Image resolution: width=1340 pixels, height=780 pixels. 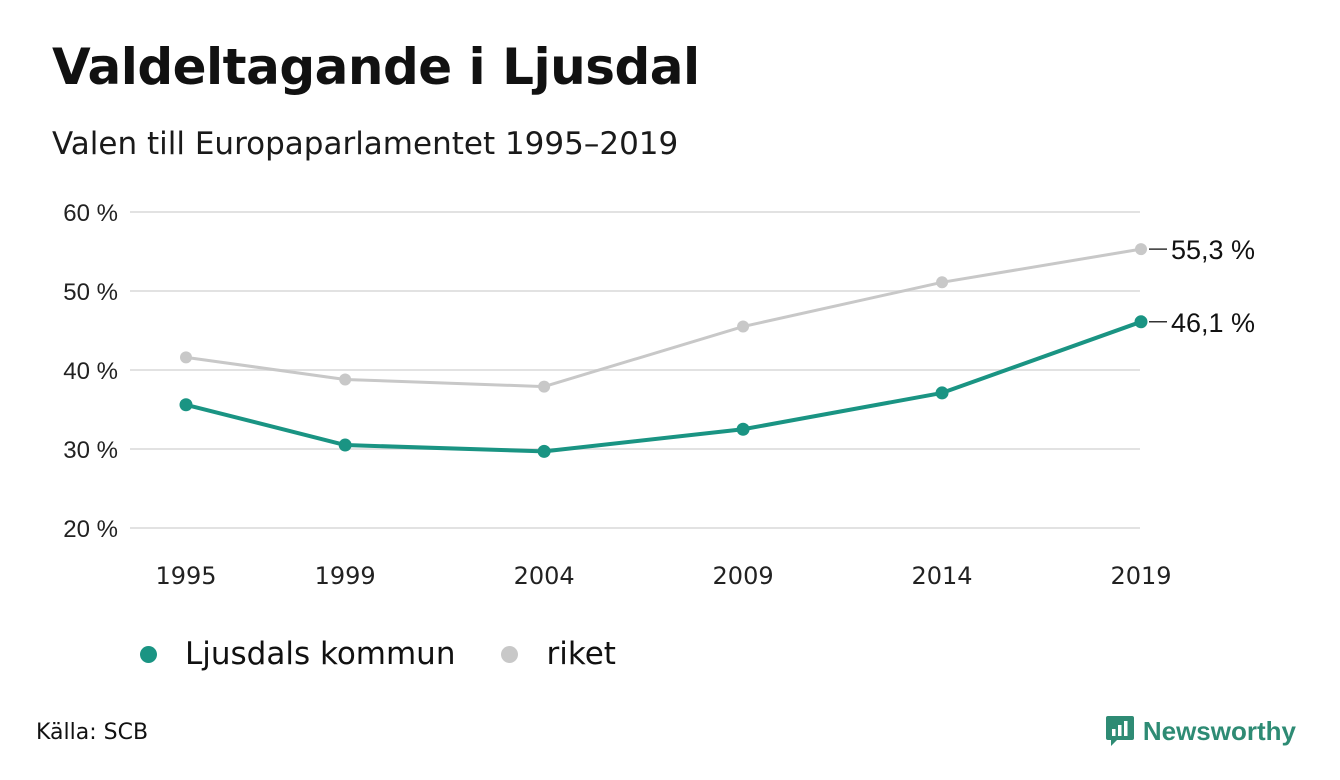 What do you see at coordinates (92, 732) in the screenshot?
I see `source-note: Källa: SCB` at bounding box center [92, 732].